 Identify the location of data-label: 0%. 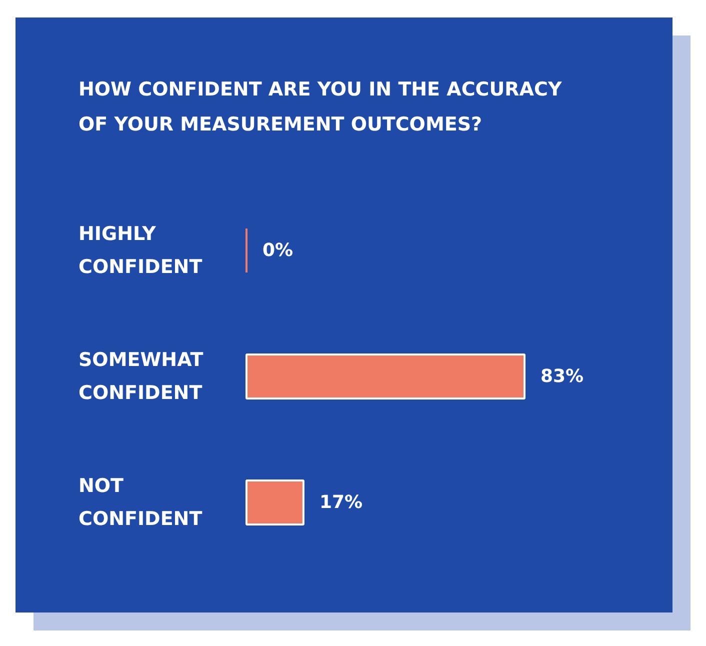
(278, 250).